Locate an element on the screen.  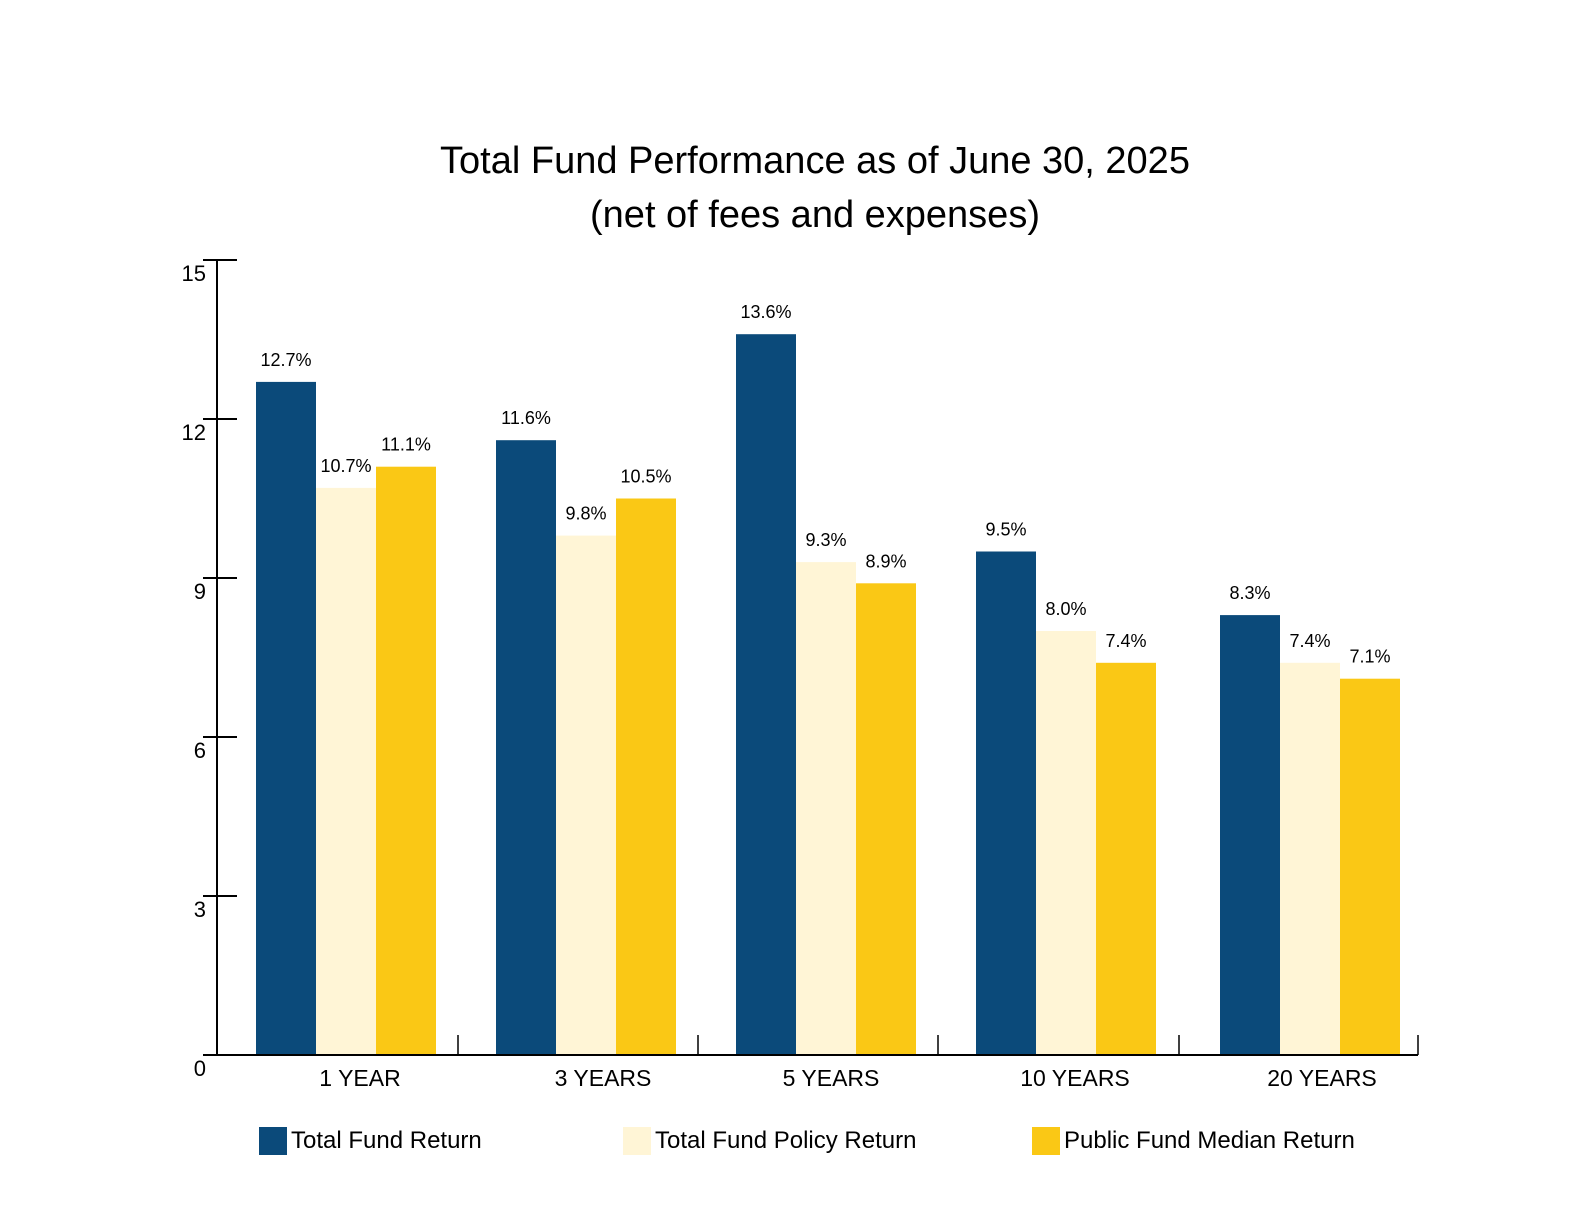
legend-label: Public Fund Median Return is located at coordinates (1209, 1140).